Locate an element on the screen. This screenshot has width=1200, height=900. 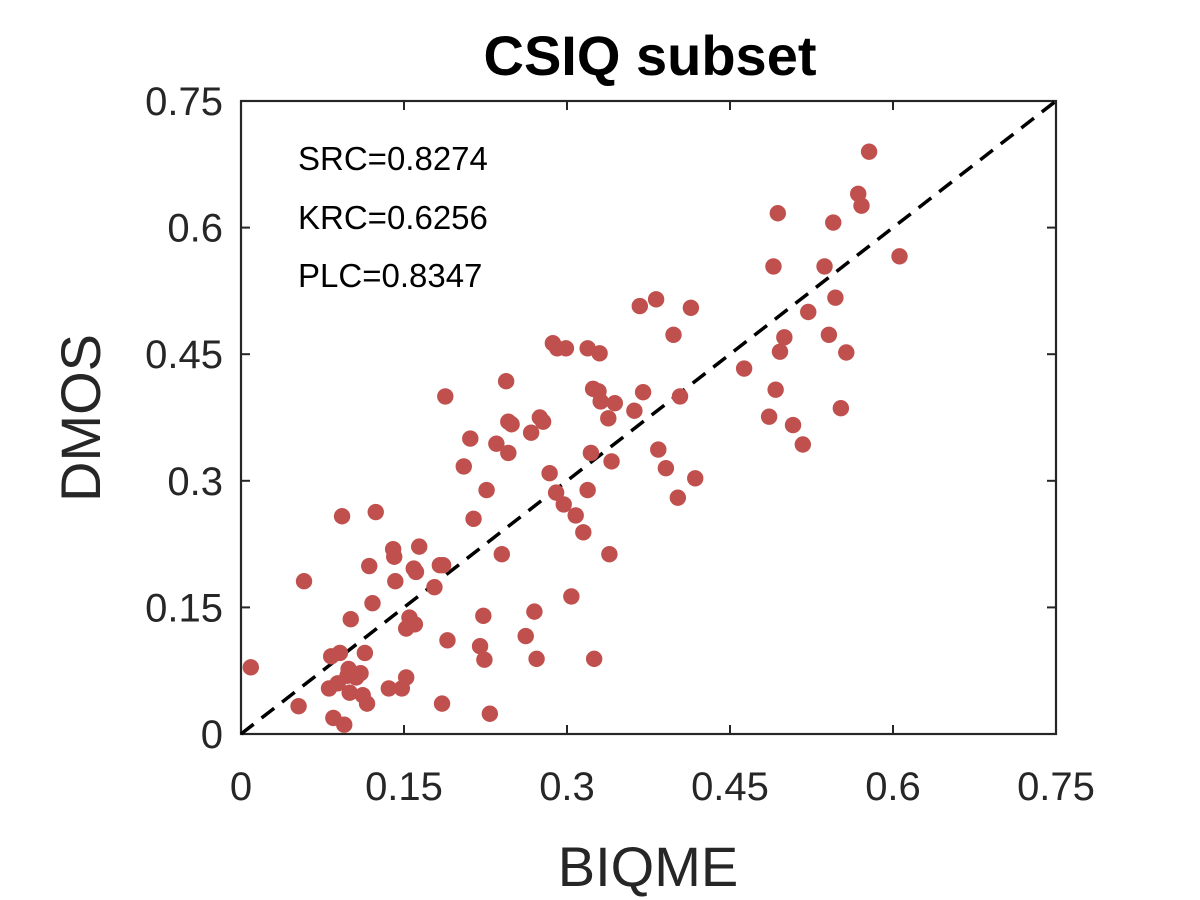
x-tick-labels: 0 0.15 0.3 0.45 0.6 0.75 is located at coordinates (662, 787).